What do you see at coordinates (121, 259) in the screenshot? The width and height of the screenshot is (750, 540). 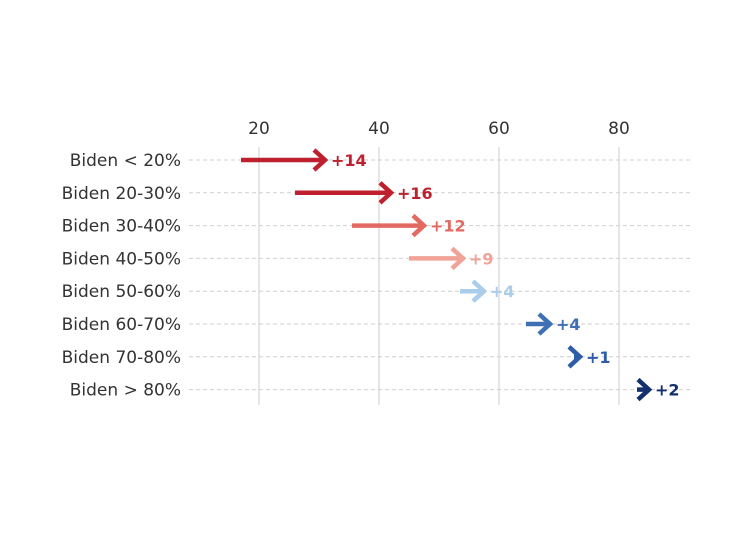 I see `category-label: Biden 40-50%` at bounding box center [121, 259].